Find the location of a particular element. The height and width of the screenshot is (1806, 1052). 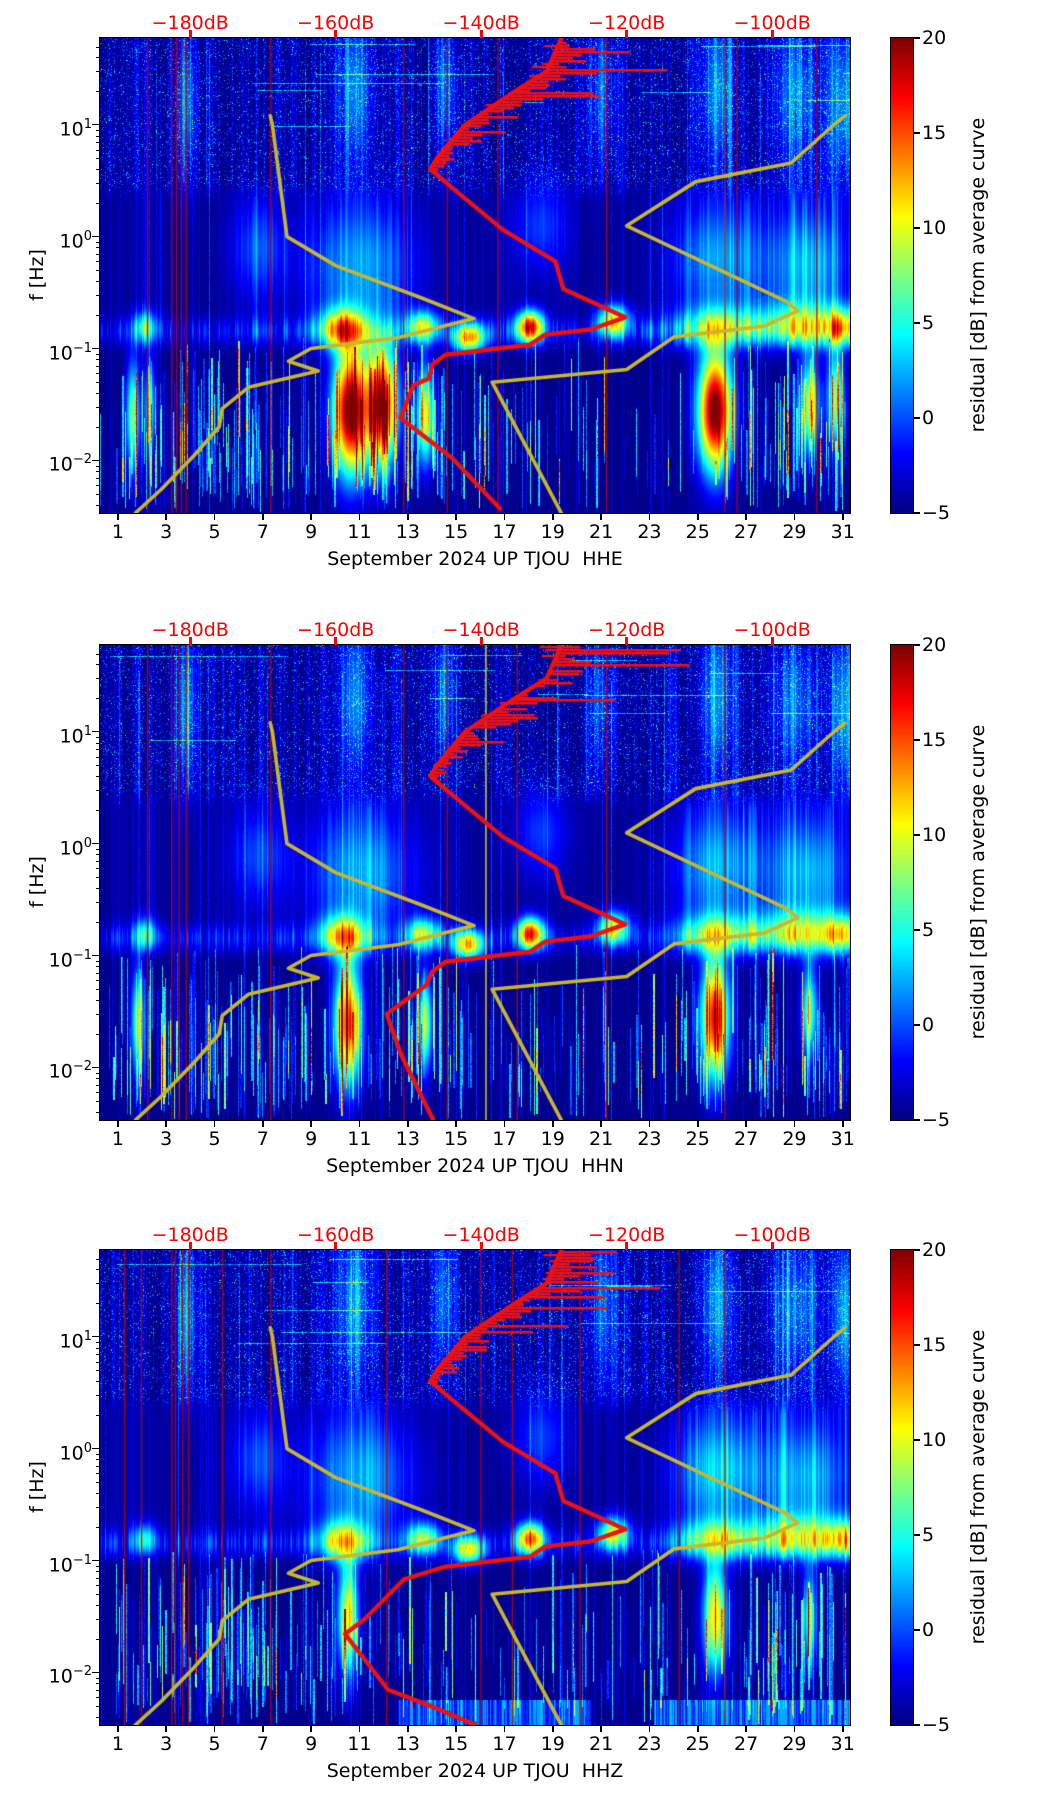

x-tick-label: 25 is located at coordinates (697, 1139).